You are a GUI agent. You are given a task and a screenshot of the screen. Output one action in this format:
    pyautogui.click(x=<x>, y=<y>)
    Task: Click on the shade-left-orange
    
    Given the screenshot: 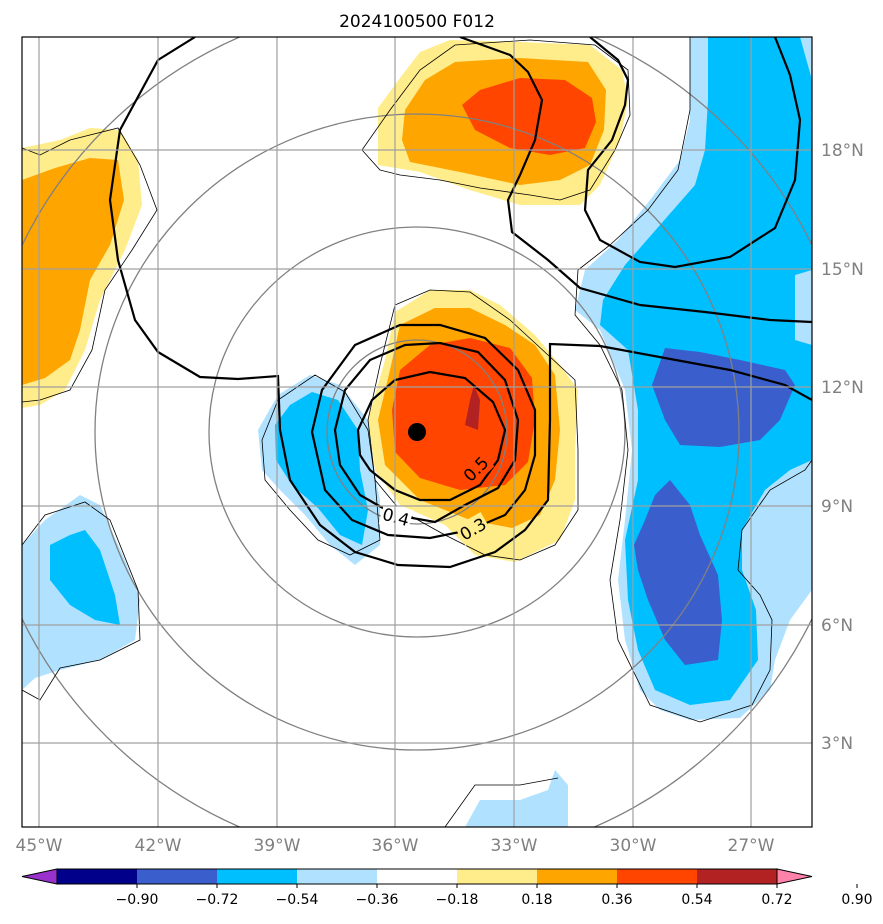 What is the action you would take?
    pyautogui.click(x=73, y=271)
    